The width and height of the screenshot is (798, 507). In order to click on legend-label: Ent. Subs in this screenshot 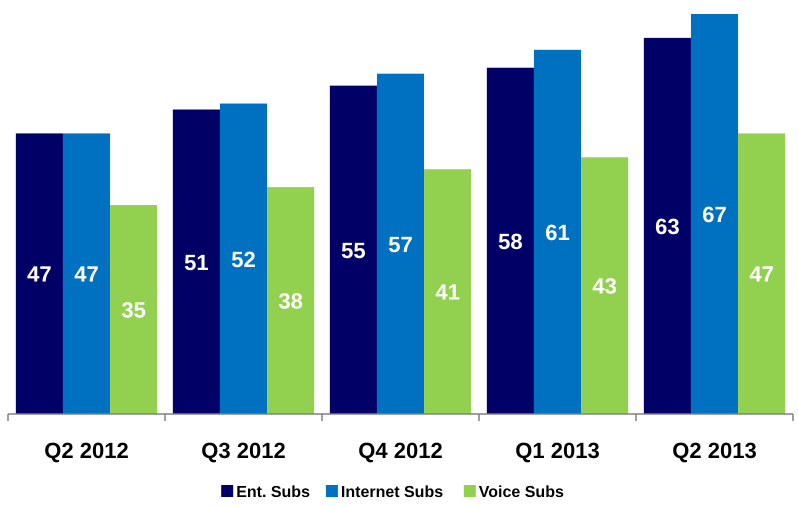, I will do `click(273, 492)`.